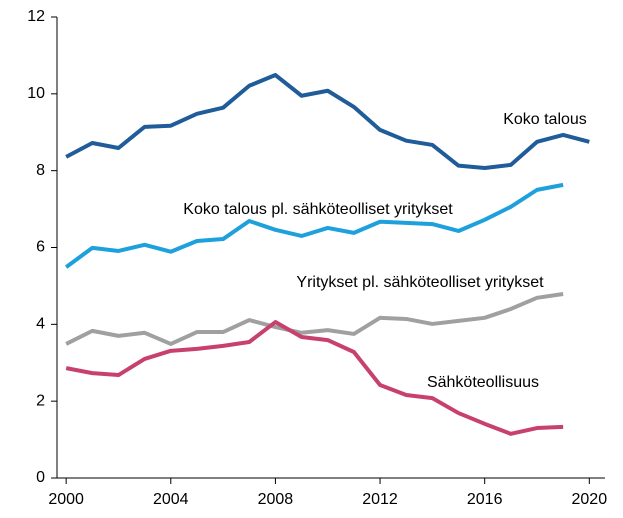  What do you see at coordinates (36, 16) in the screenshot?
I see `y-tick-label: 12` at bounding box center [36, 16].